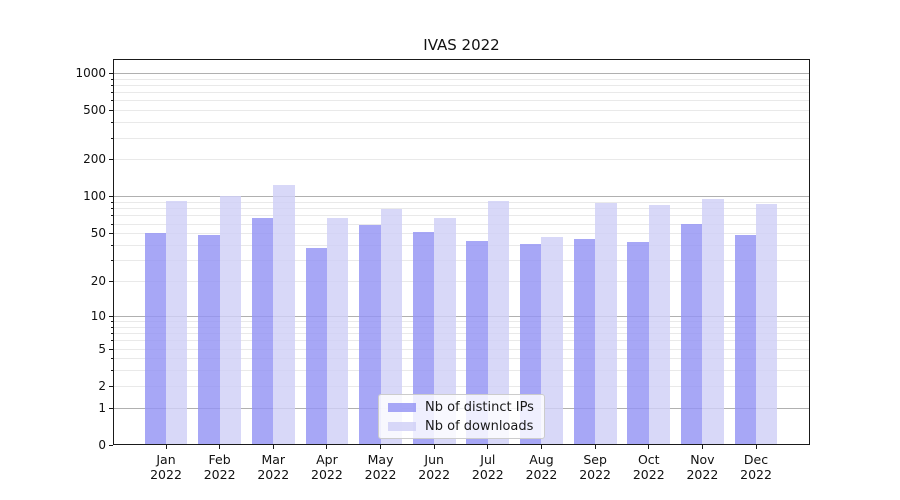 Image resolution: width=900 pixels, height=500 pixels. I want to click on x-tick-label: Mar 2022, so click(273, 467).